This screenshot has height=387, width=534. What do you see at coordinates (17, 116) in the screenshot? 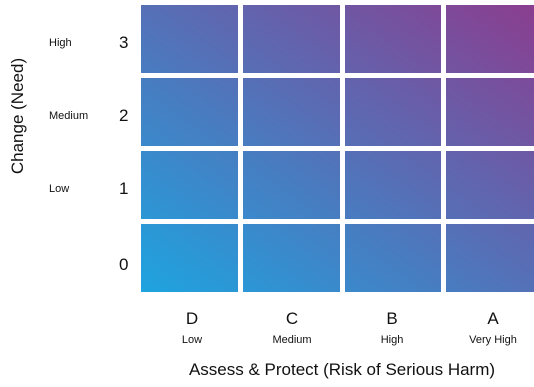
I see `y-axis-title: Change (Need)` at bounding box center [17, 116].